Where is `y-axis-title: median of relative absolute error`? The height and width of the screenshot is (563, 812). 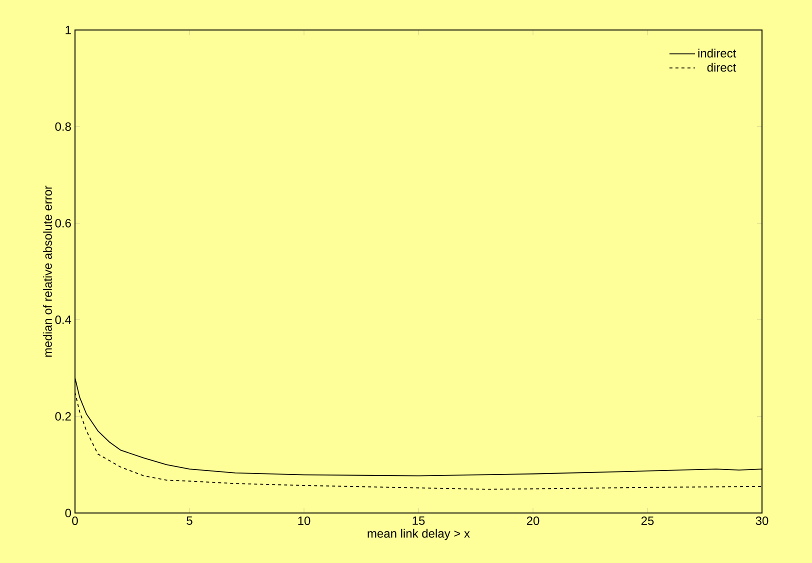 y-axis-title: median of relative absolute error is located at coordinates (47, 271).